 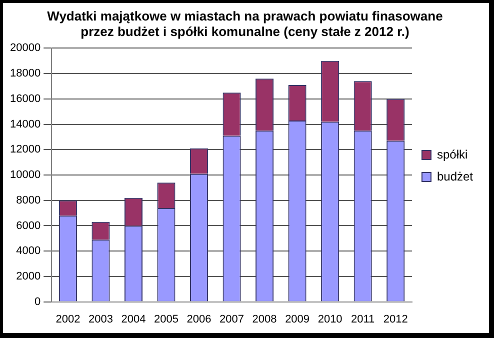 What do you see at coordinates (452, 154) in the screenshot?
I see `legend-label: spółki` at bounding box center [452, 154].